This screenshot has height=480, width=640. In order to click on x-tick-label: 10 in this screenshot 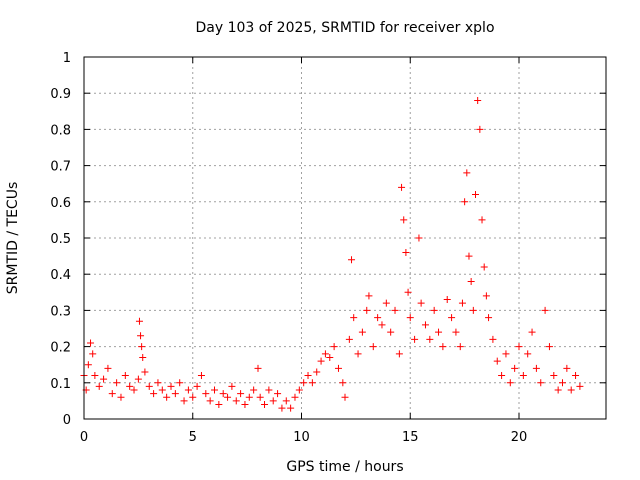, I will do `click(301, 437)`.